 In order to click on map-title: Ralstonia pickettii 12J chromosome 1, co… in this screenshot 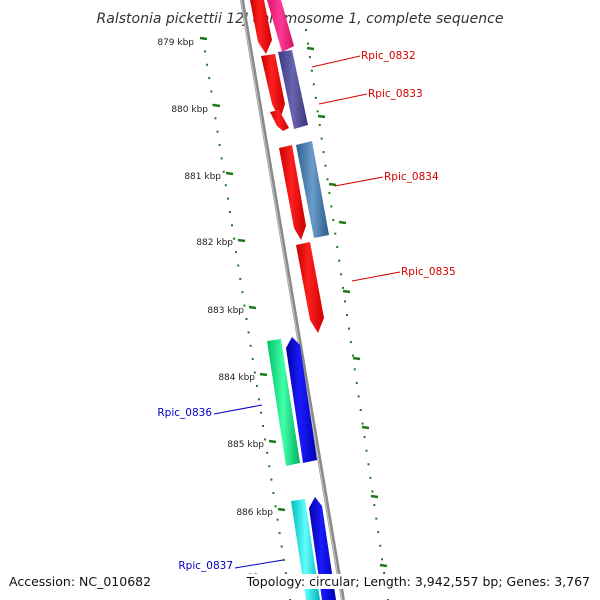, I will do `click(300, 19)`.